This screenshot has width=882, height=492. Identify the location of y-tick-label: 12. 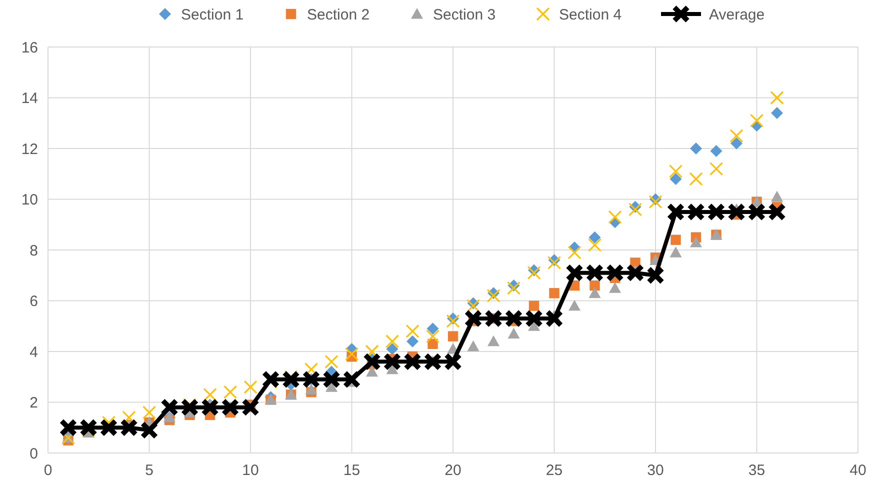
(29, 149).